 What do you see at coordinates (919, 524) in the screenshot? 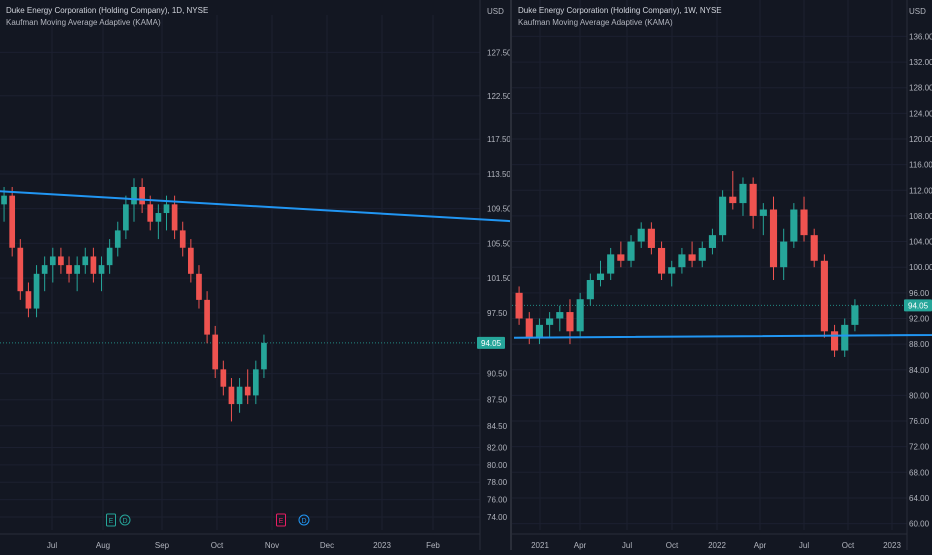
I see `y-tick-label: 60.00` at bounding box center [919, 524].